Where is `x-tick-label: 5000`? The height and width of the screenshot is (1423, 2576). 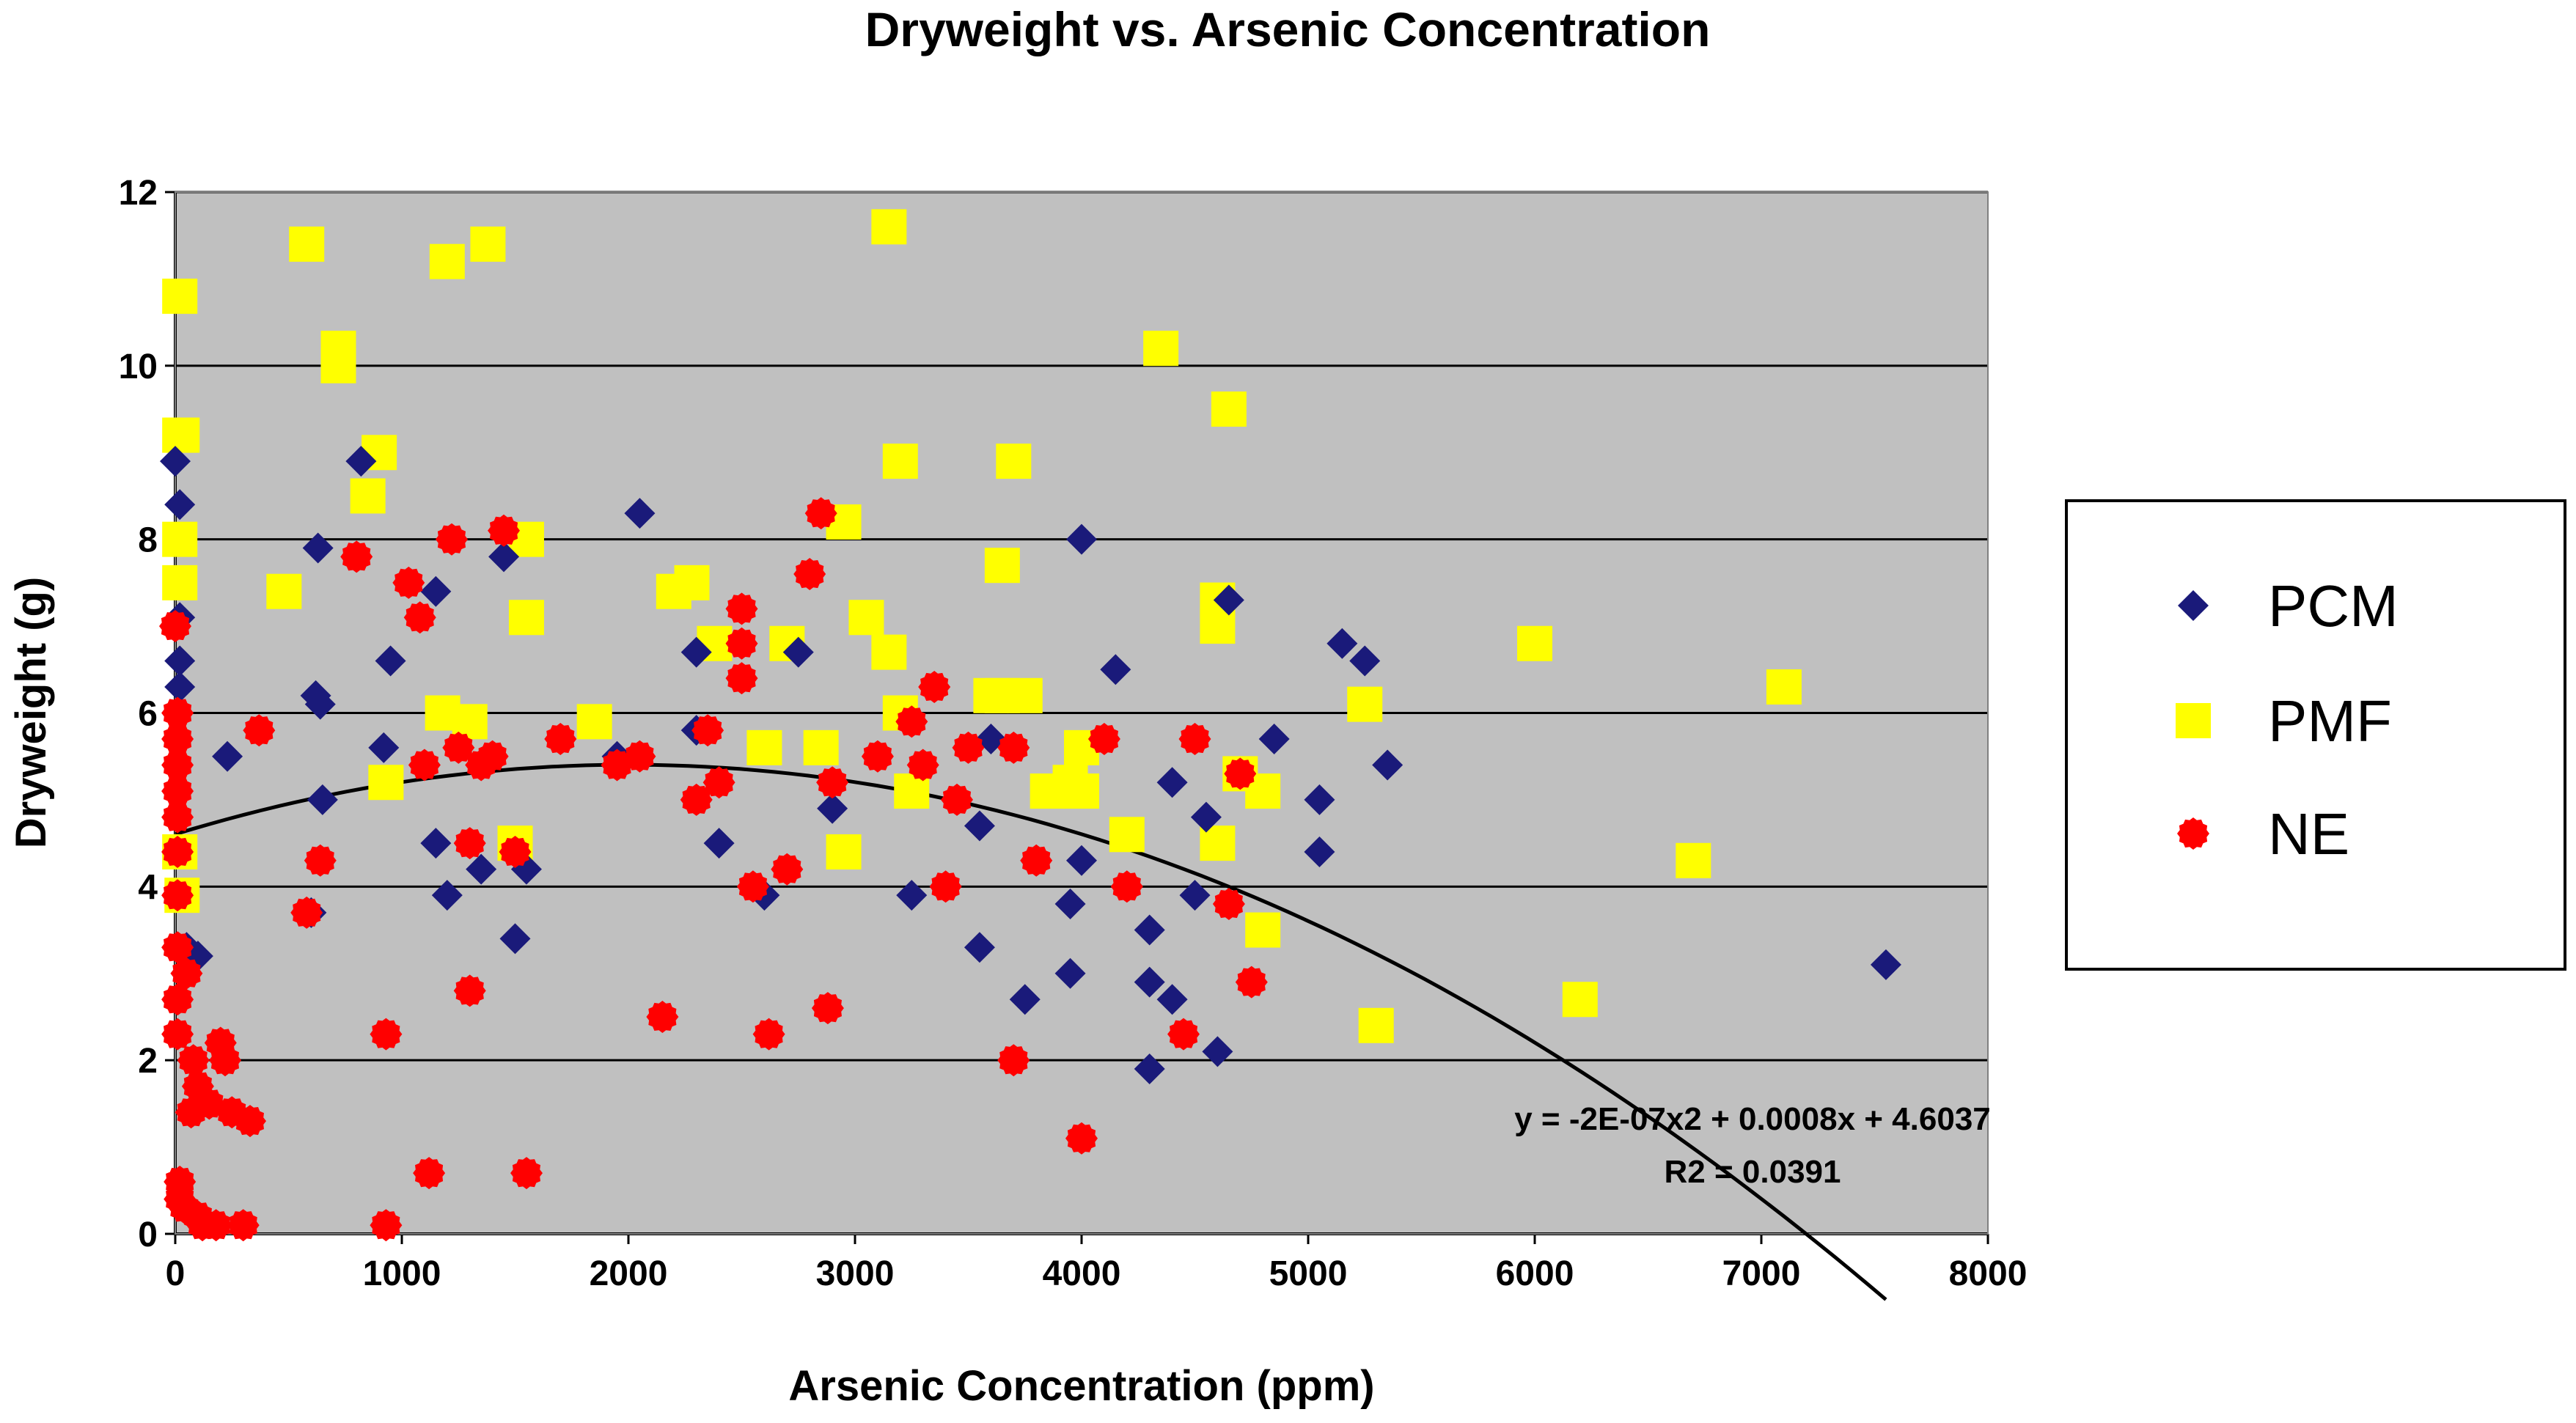 x-tick-label: 5000 is located at coordinates (1308, 1273).